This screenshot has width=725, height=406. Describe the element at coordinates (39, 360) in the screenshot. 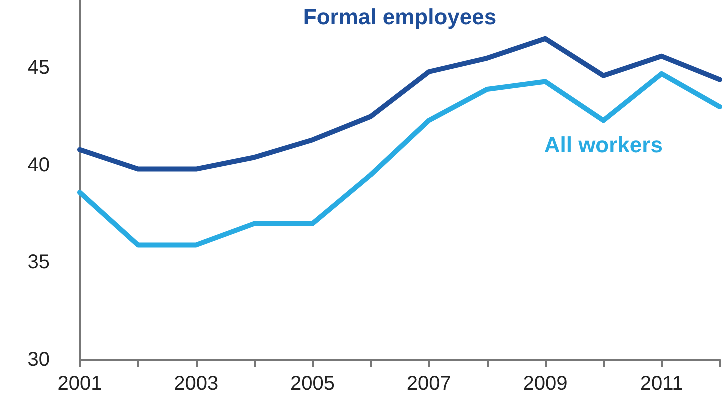

I see `y-tick-label: 30` at that location.